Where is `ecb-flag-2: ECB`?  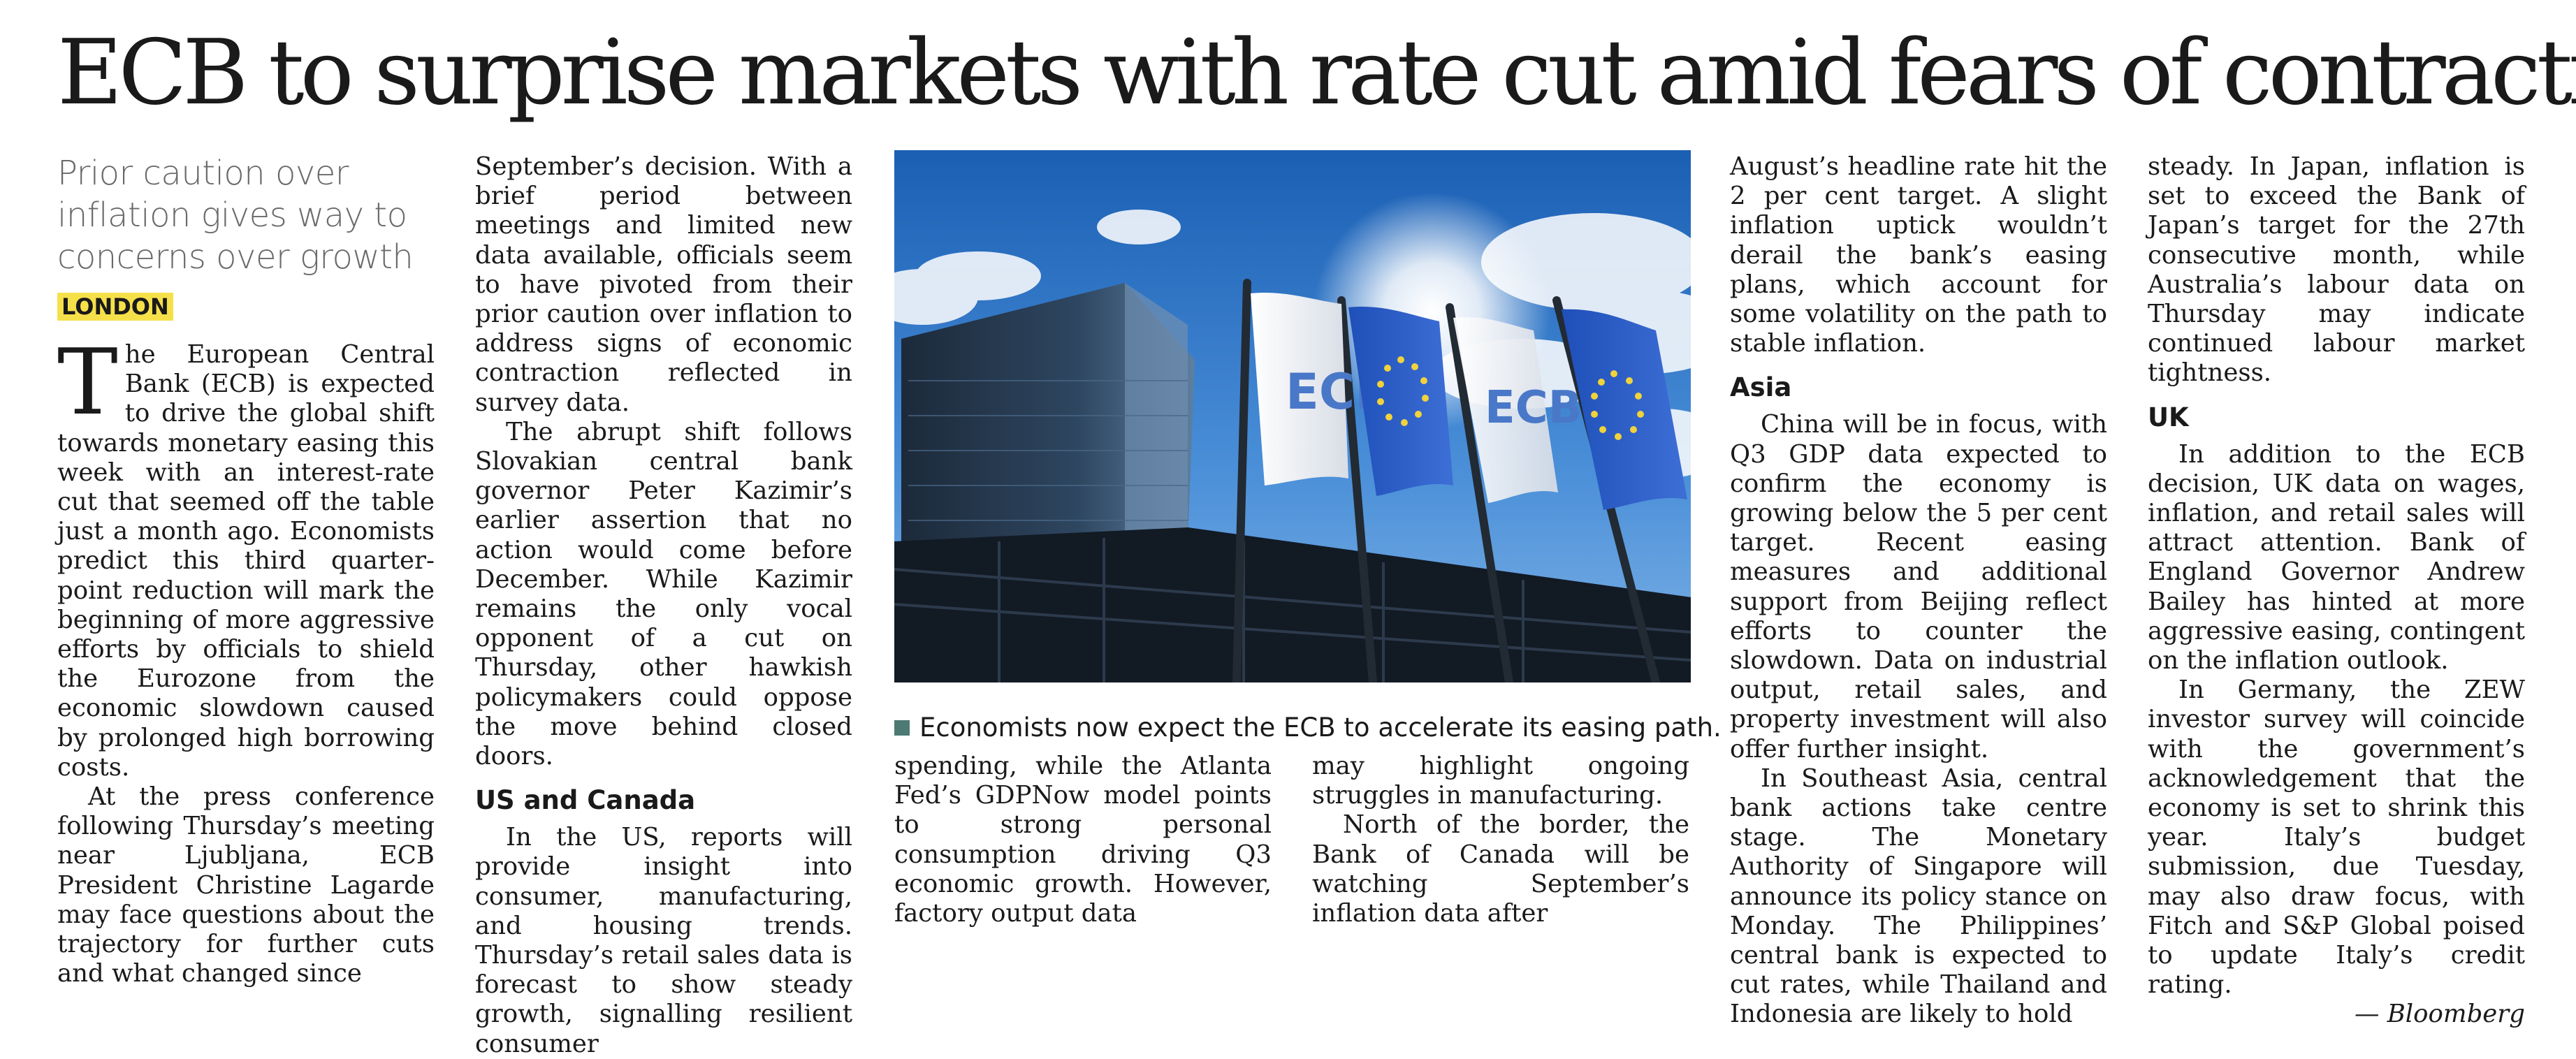
ecb-flag-2: ECB is located at coordinates (1517, 410).